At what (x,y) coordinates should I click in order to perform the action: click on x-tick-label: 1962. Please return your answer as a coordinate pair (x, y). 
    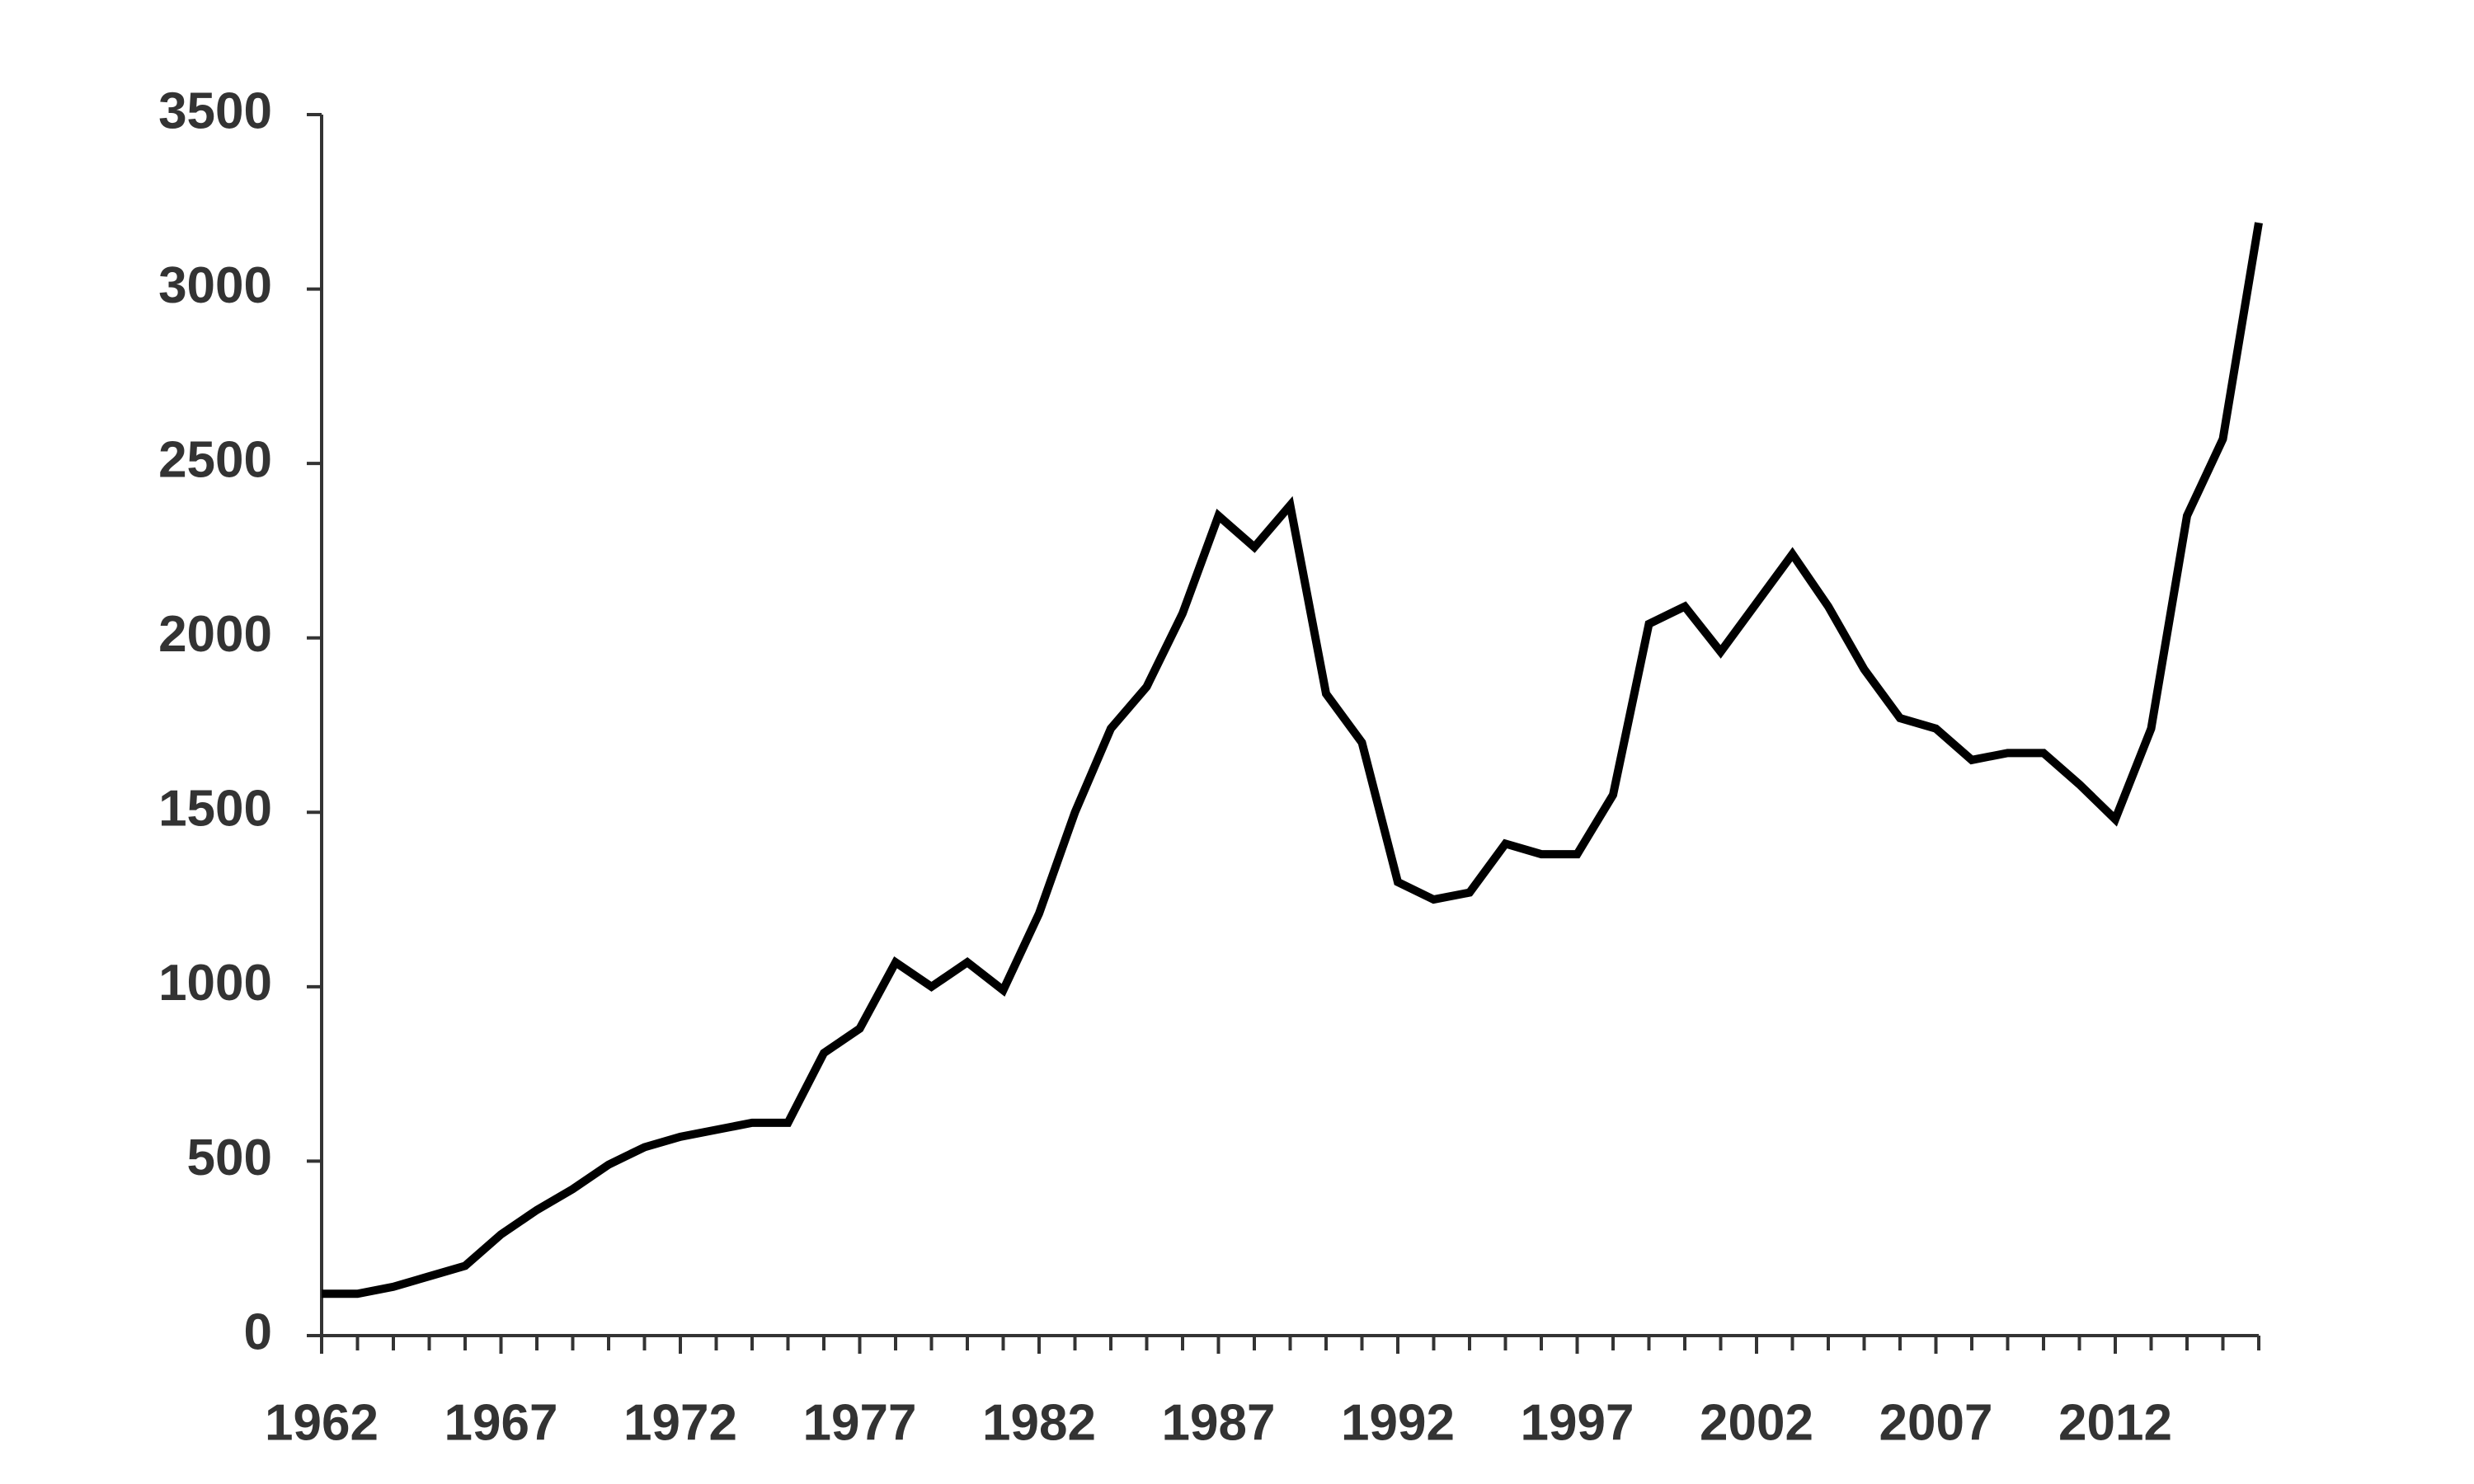
    Looking at the image, I should click on (322, 1422).